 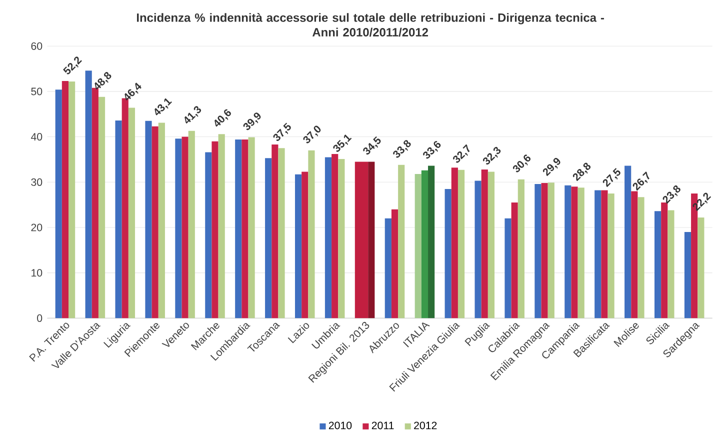 I want to click on data-label: 33,6, so click(x=432, y=150).